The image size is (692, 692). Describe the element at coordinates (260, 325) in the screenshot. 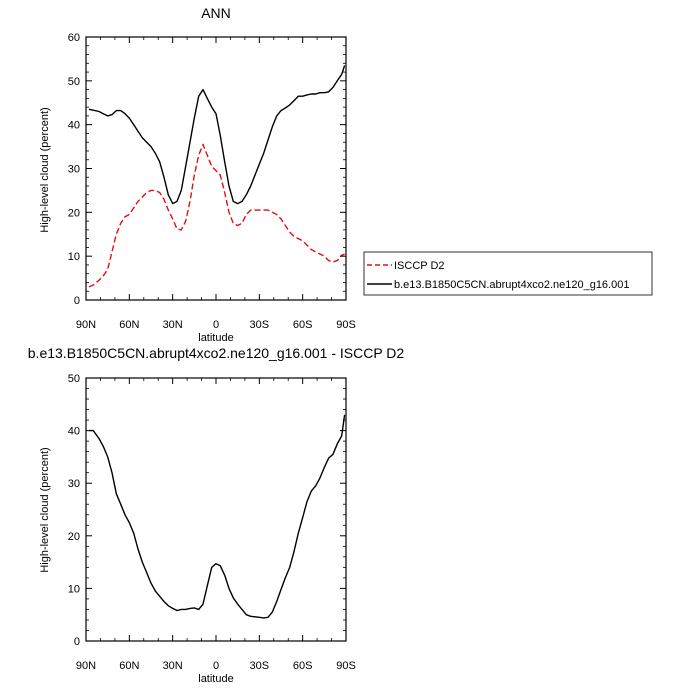

I see `top-x-tick-label: 30S` at that location.